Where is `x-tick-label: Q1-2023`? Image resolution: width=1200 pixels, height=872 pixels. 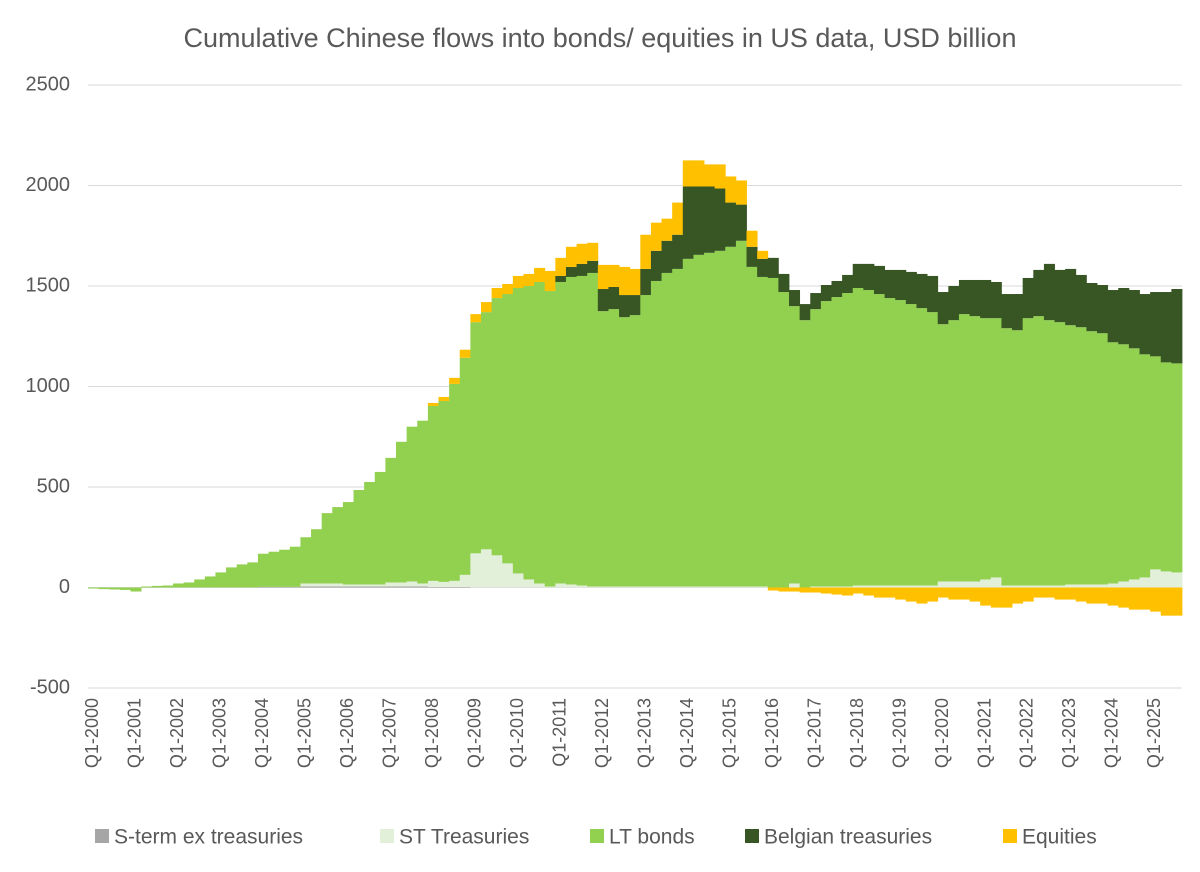 x-tick-label: Q1-2023 is located at coordinates (1069, 733).